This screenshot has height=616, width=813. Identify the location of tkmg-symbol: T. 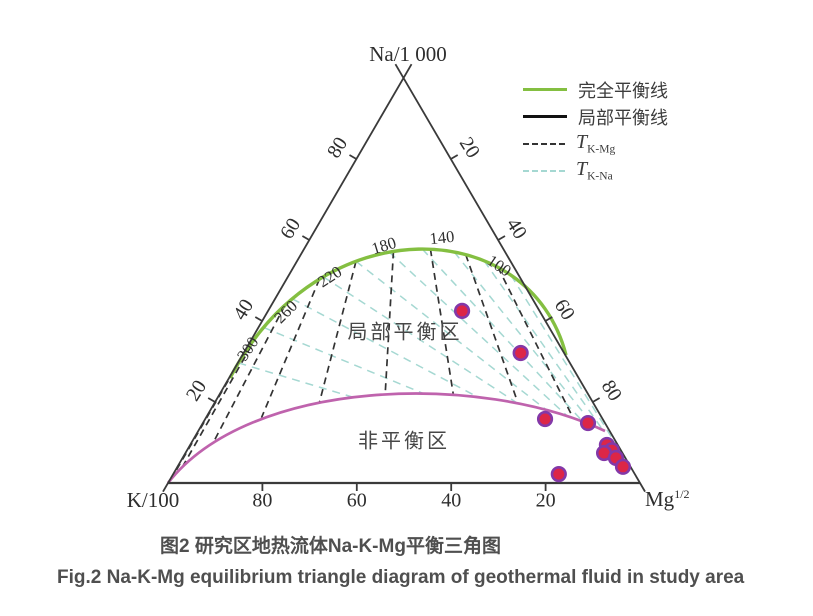
(582, 142).